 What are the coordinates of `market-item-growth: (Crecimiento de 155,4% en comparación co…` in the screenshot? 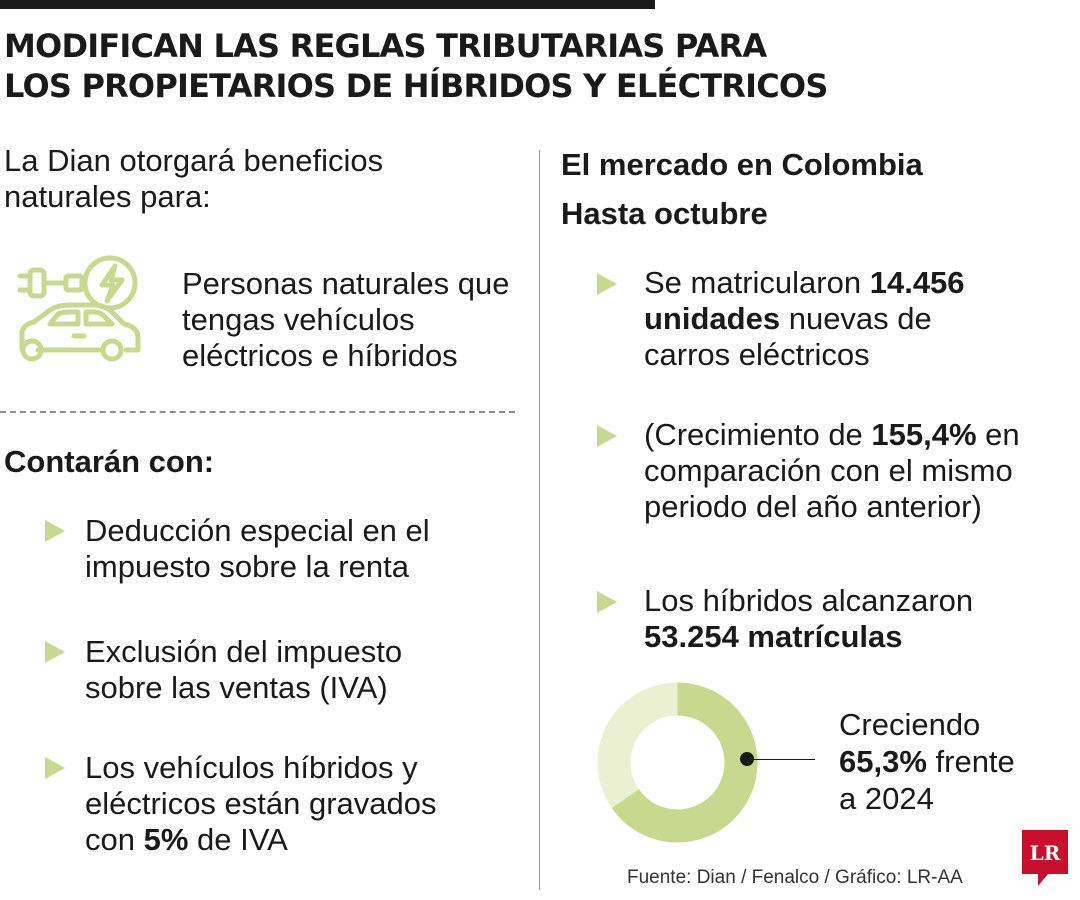 It's located at (859, 471).